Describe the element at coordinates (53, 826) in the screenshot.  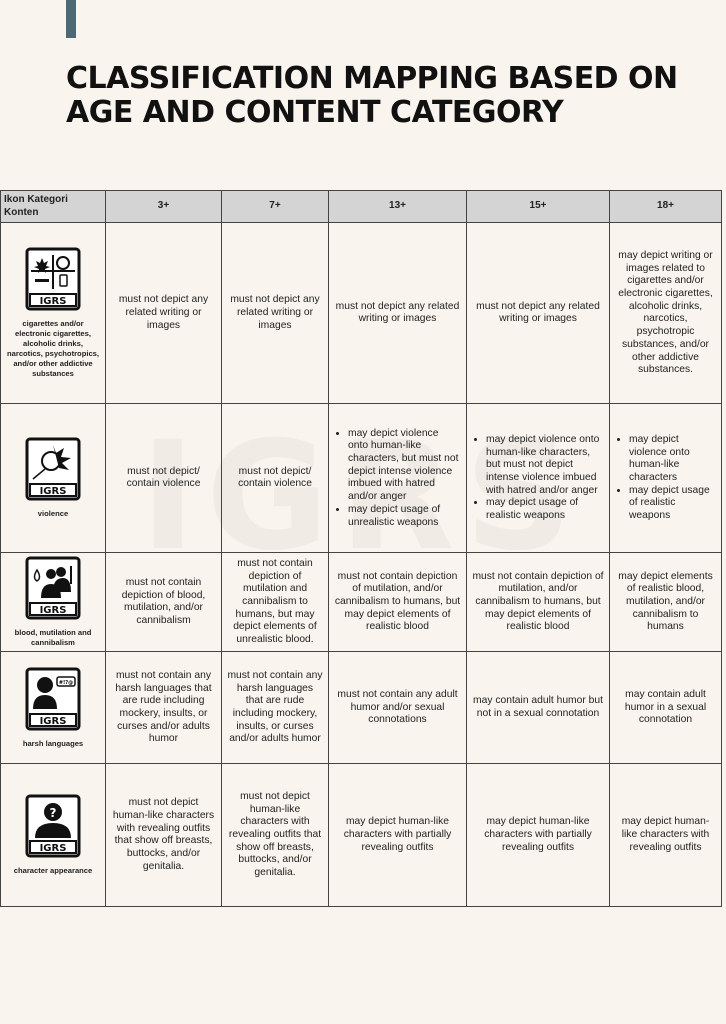
I see `character-appearance-icon: ? IGRS` at that location.